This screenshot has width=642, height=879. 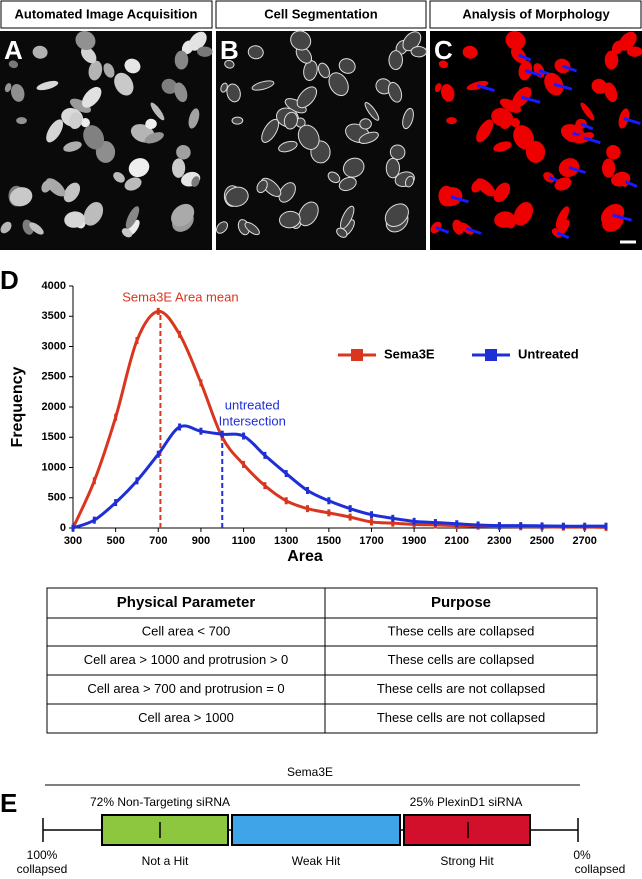 I want to click on scale-end-label: 100%, so click(x=42, y=855).